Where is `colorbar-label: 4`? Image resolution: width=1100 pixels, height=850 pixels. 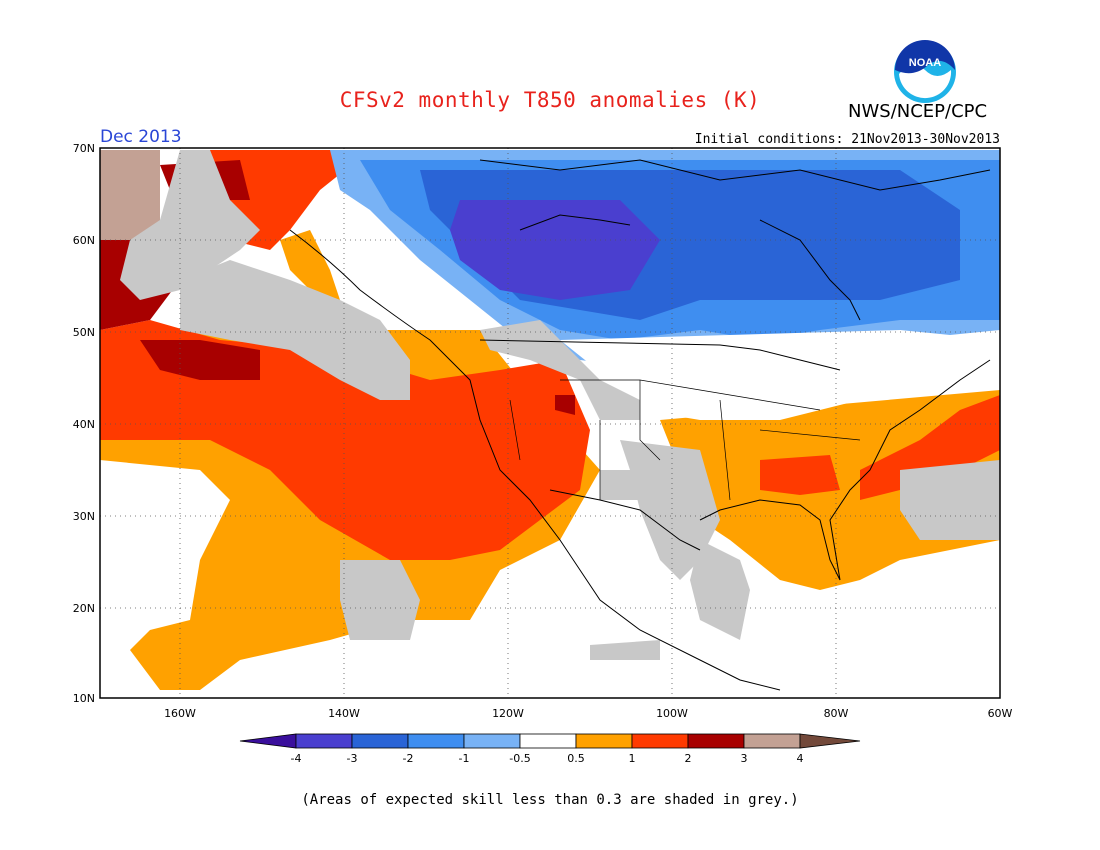 colorbar-label: 4 is located at coordinates (800, 758).